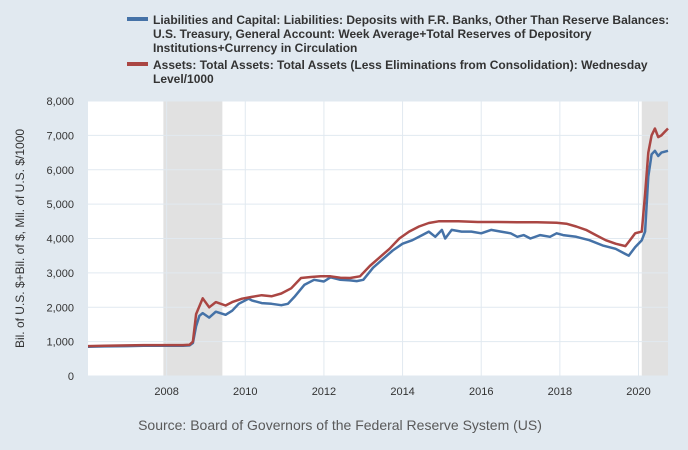 Image resolution: width=688 pixels, height=450 pixels. Describe the element at coordinates (481, 392) in the screenshot. I see `x-tick-label-4: 2016` at that location.